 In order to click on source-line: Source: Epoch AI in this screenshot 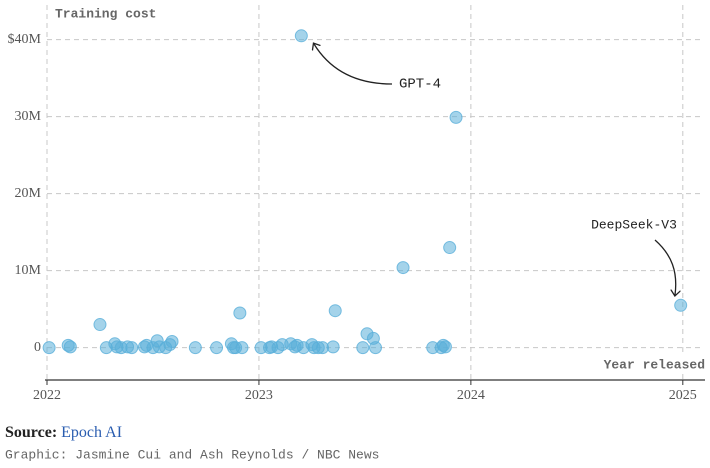, I will do `click(63, 432)`.